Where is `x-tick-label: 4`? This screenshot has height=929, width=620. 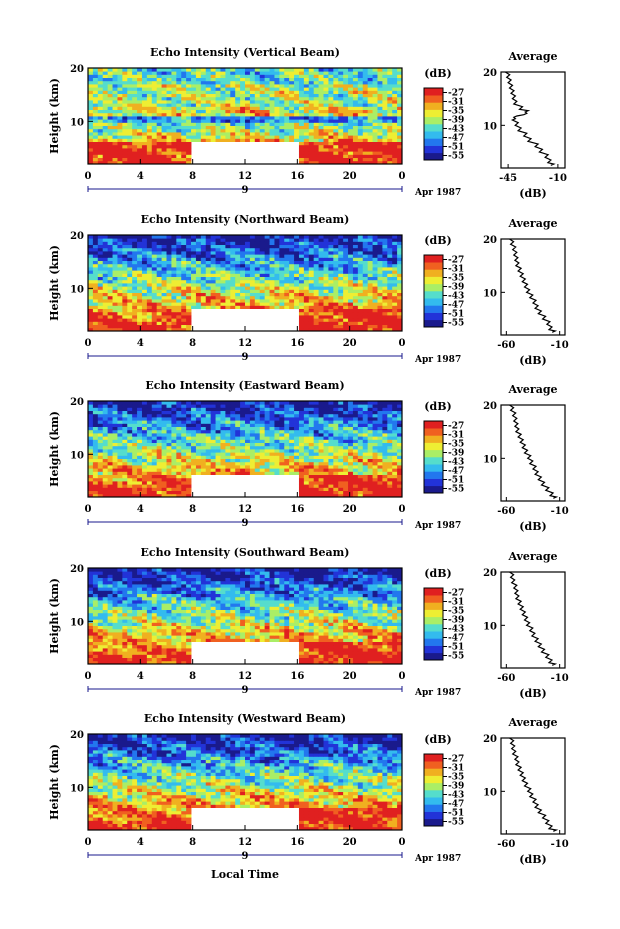 x-tick-label: 4 is located at coordinates (140, 176).